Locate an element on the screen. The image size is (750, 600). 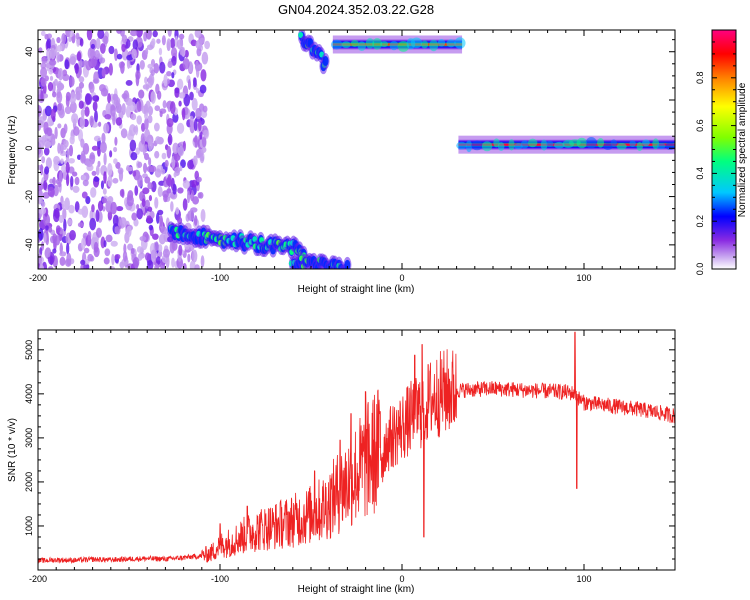
snr-y-tick-label: 3000 is located at coordinates (29, 438).